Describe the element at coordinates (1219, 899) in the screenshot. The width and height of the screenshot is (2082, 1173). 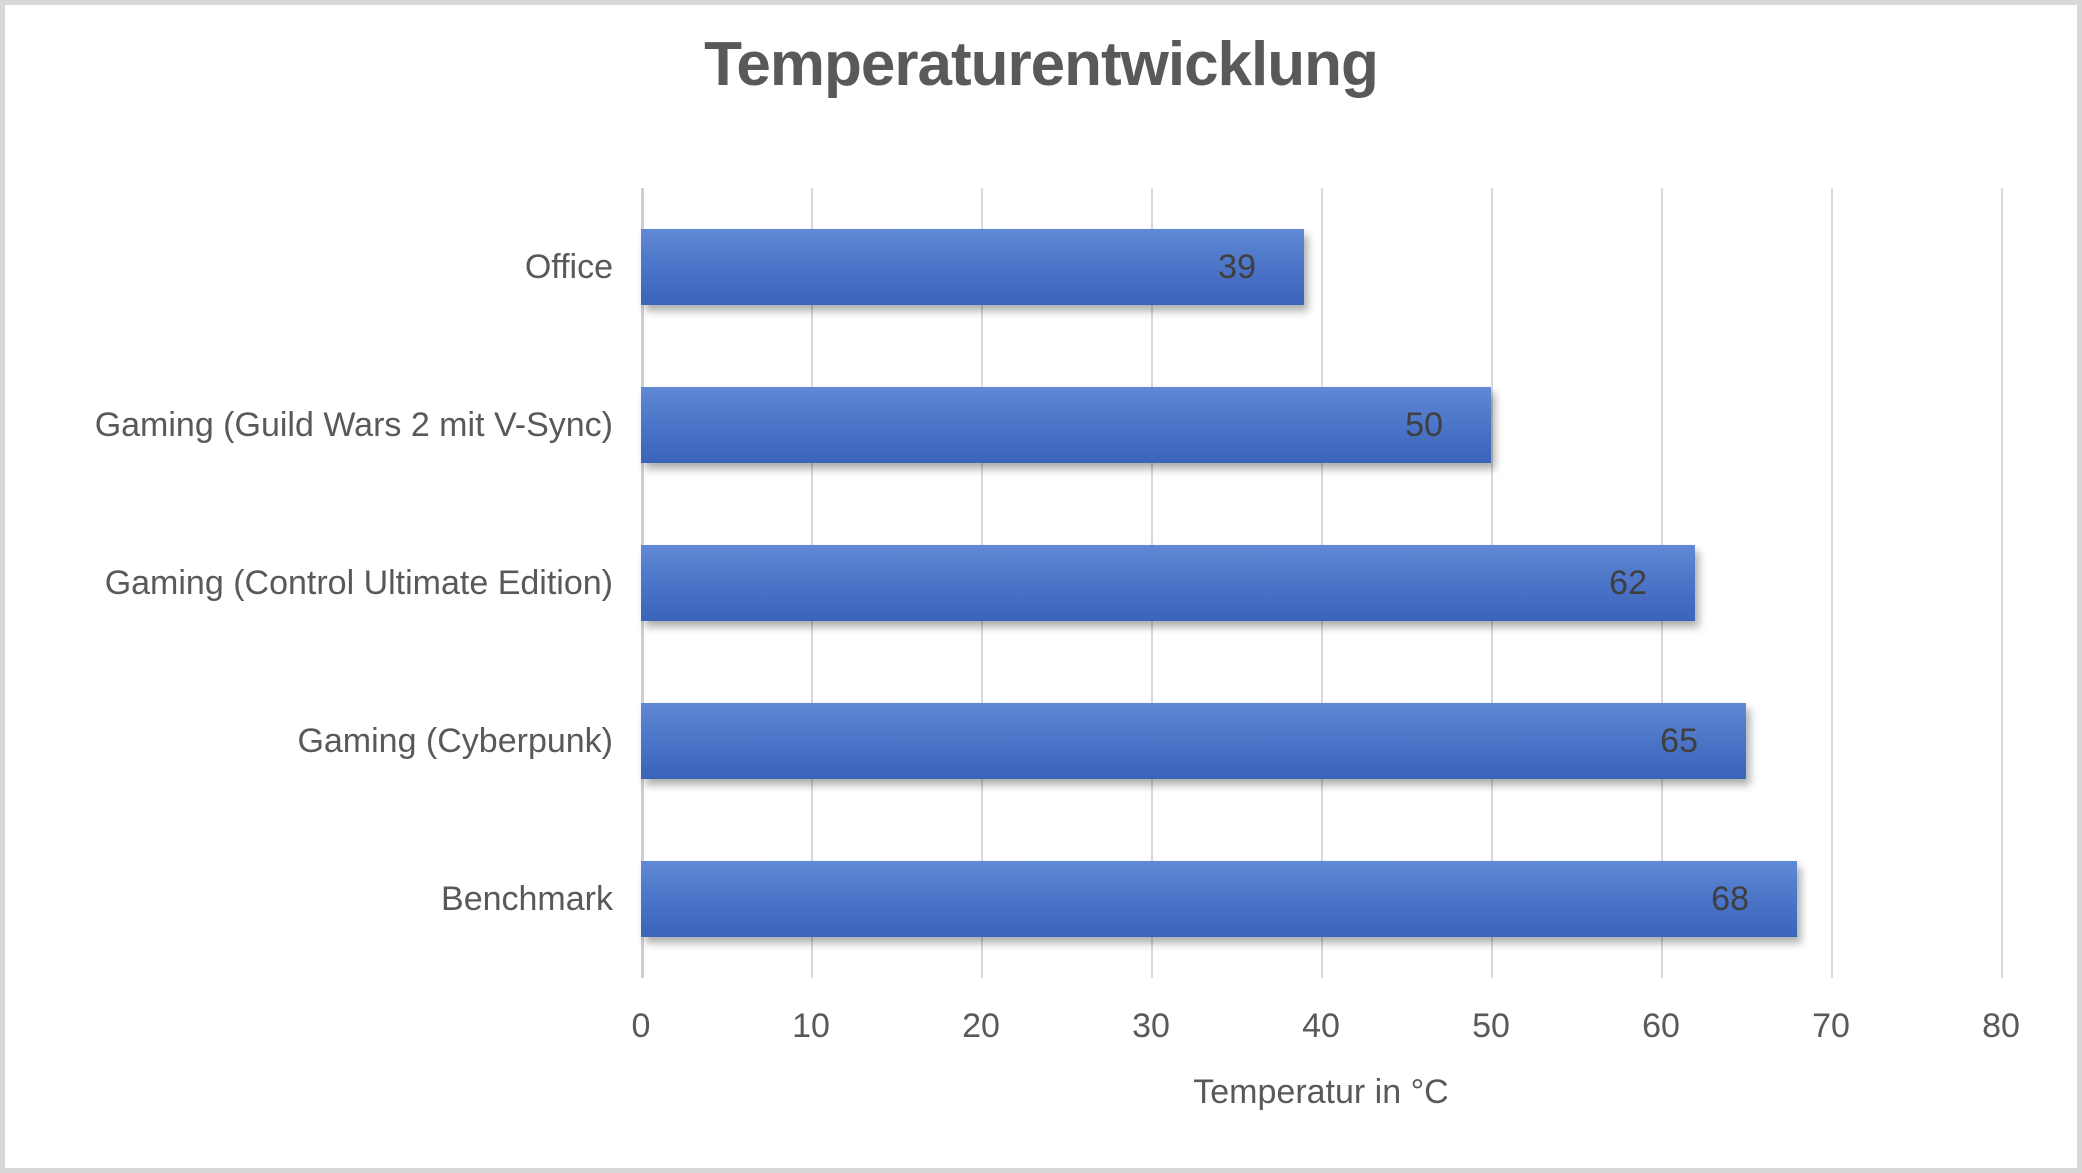
I see `bar: 68` at that location.